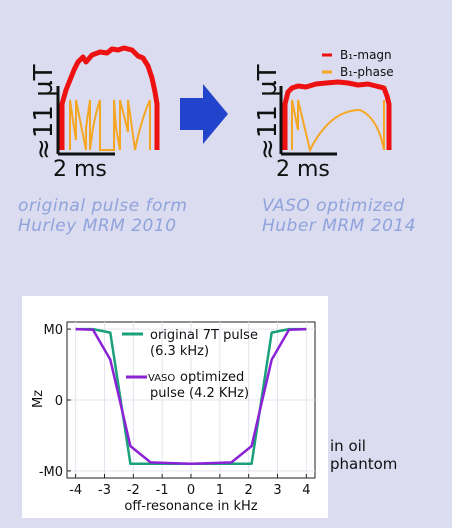  Describe the element at coordinates (161, 378) in the screenshot. I see `legend-series-2-prefix: VASO` at that location.